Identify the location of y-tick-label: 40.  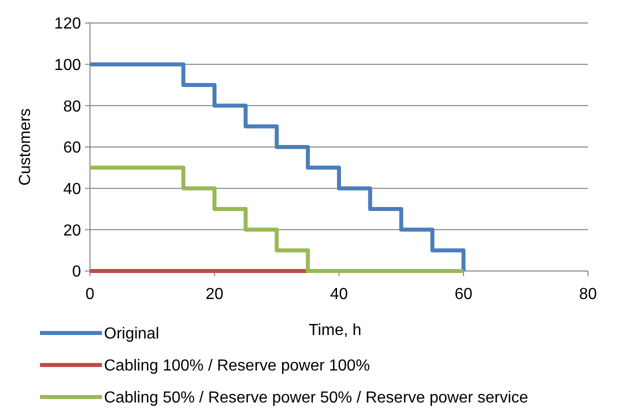
(72, 189).